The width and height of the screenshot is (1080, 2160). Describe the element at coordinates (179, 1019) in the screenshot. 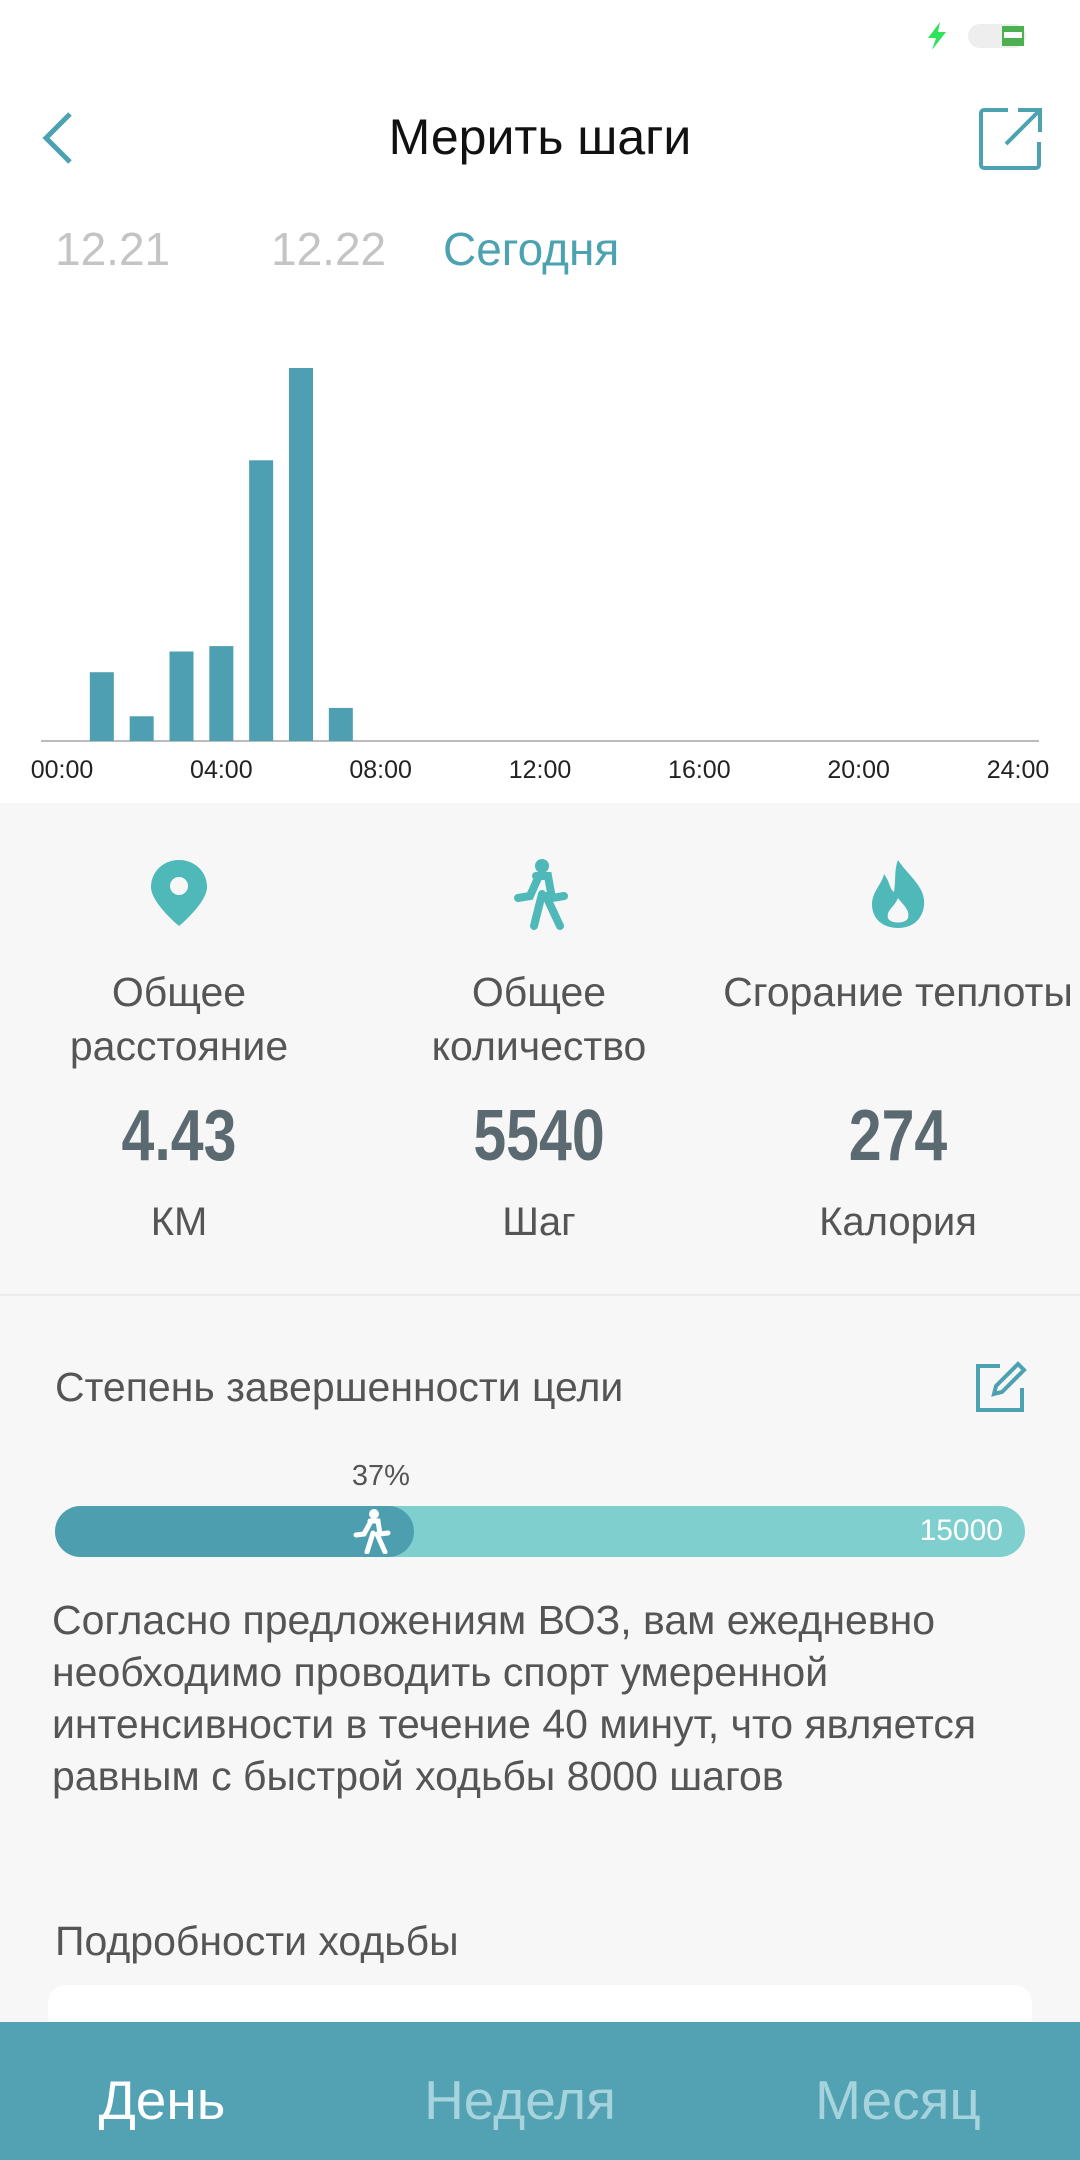

I see `stat-label: Общее расстояние` at that location.